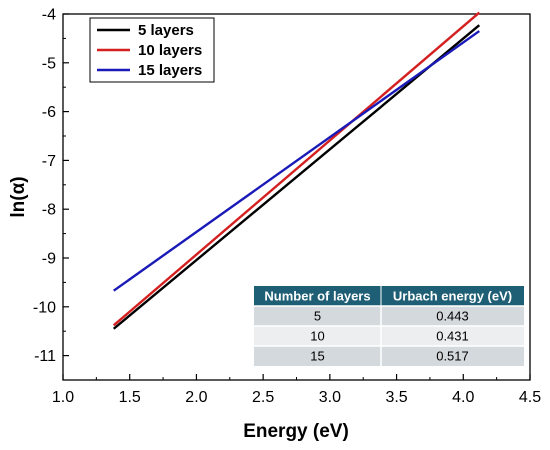 The width and height of the screenshot is (550, 450). What do you see at coordinates (170, 50) in the screenshot?
I see `legend-label: 10 layers` at bounding box center [170, 50].